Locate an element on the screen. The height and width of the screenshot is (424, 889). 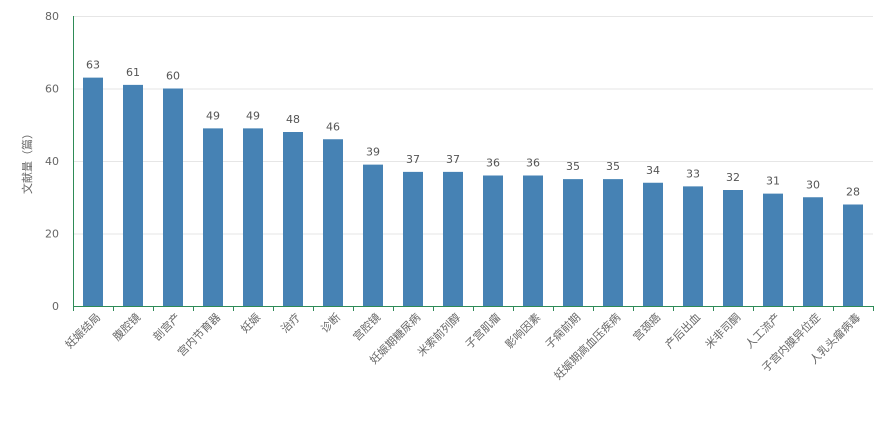
y-tick-label: 0 is located at coordinates (55, 306).